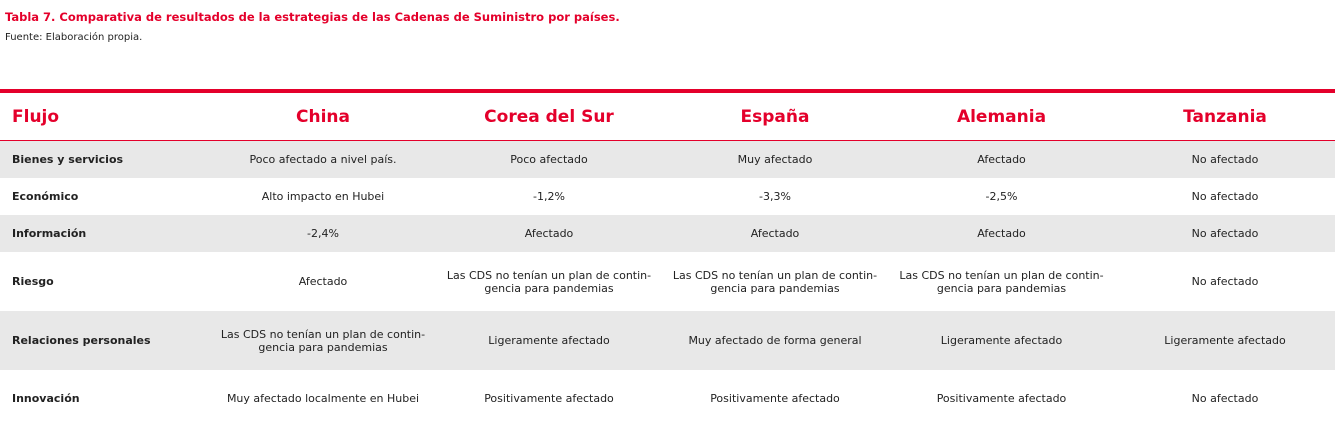 The width and height of the screenshot is (1335, 426). I want to click on column-header: Corea del Sur, so click(549, 116).